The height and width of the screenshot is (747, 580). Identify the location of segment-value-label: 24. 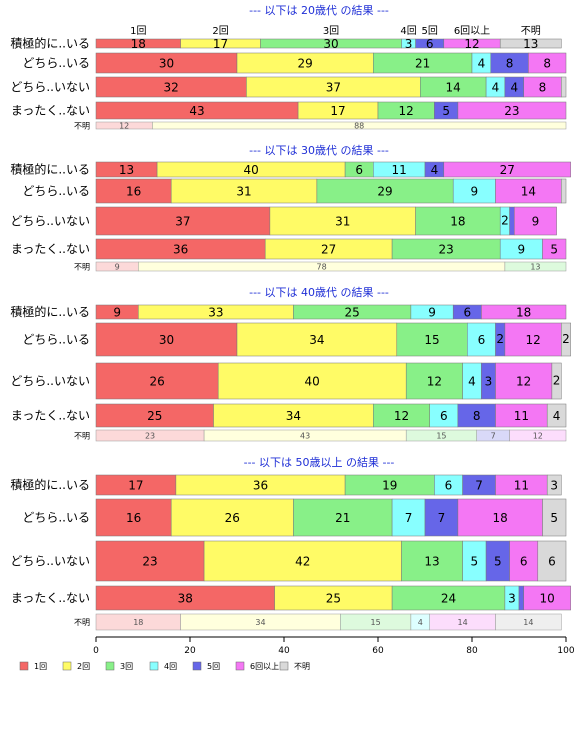
(448, 598).